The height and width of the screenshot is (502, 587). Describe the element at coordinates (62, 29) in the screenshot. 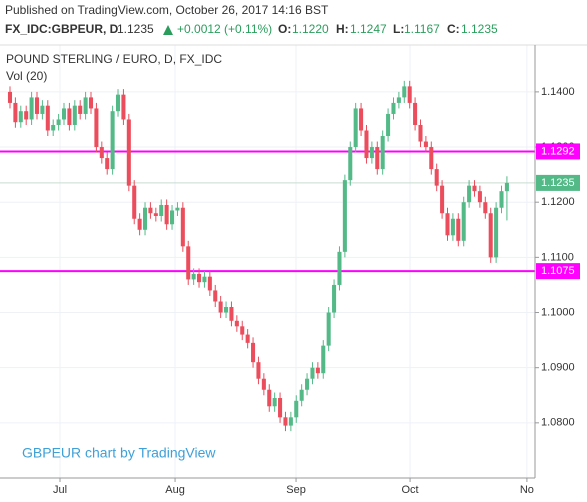

I see `symbol: FX_IDC:GBPEUR, D` at that location.